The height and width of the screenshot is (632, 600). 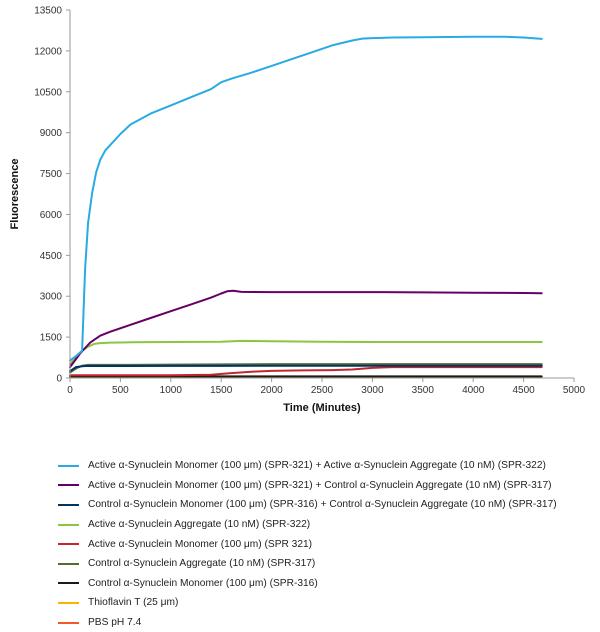 What do you see at coordinates (48, 92) in the screenshot?
I see `y-tick-label: 10500` at bounding box center [48, 92].